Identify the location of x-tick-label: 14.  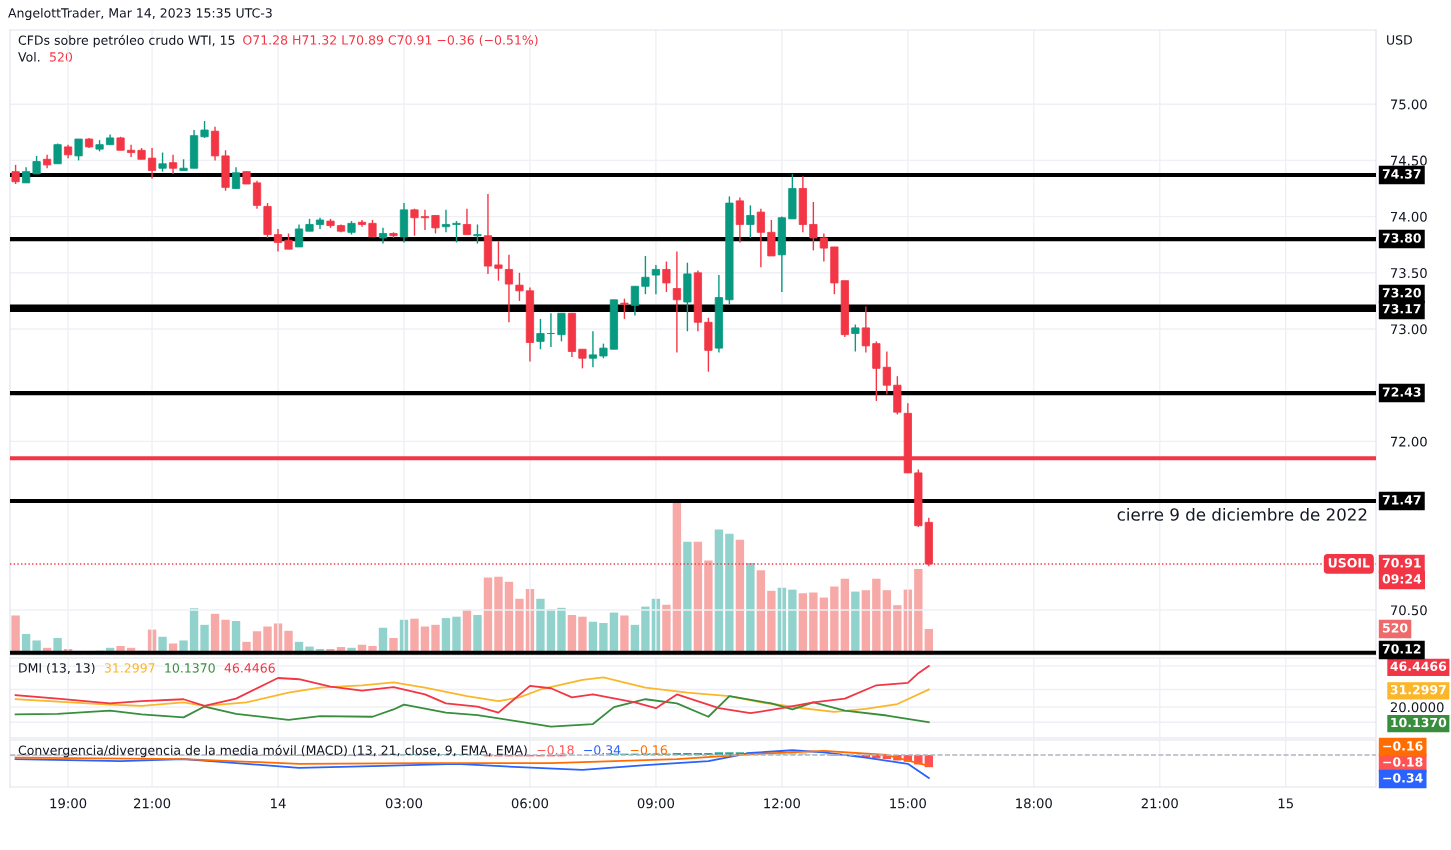
(278, 803).